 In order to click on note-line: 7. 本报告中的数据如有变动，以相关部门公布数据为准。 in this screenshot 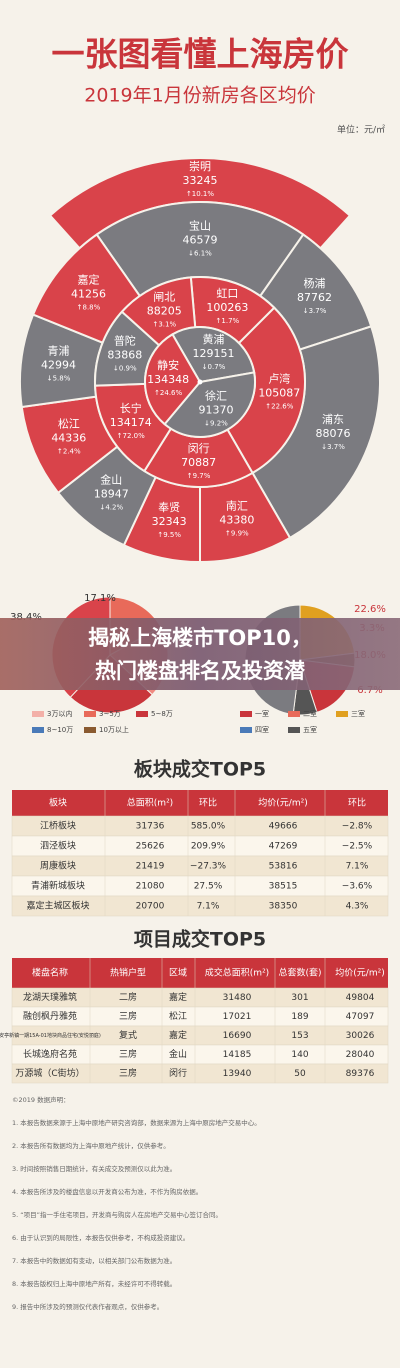, I will do `click(94, 1260)`.